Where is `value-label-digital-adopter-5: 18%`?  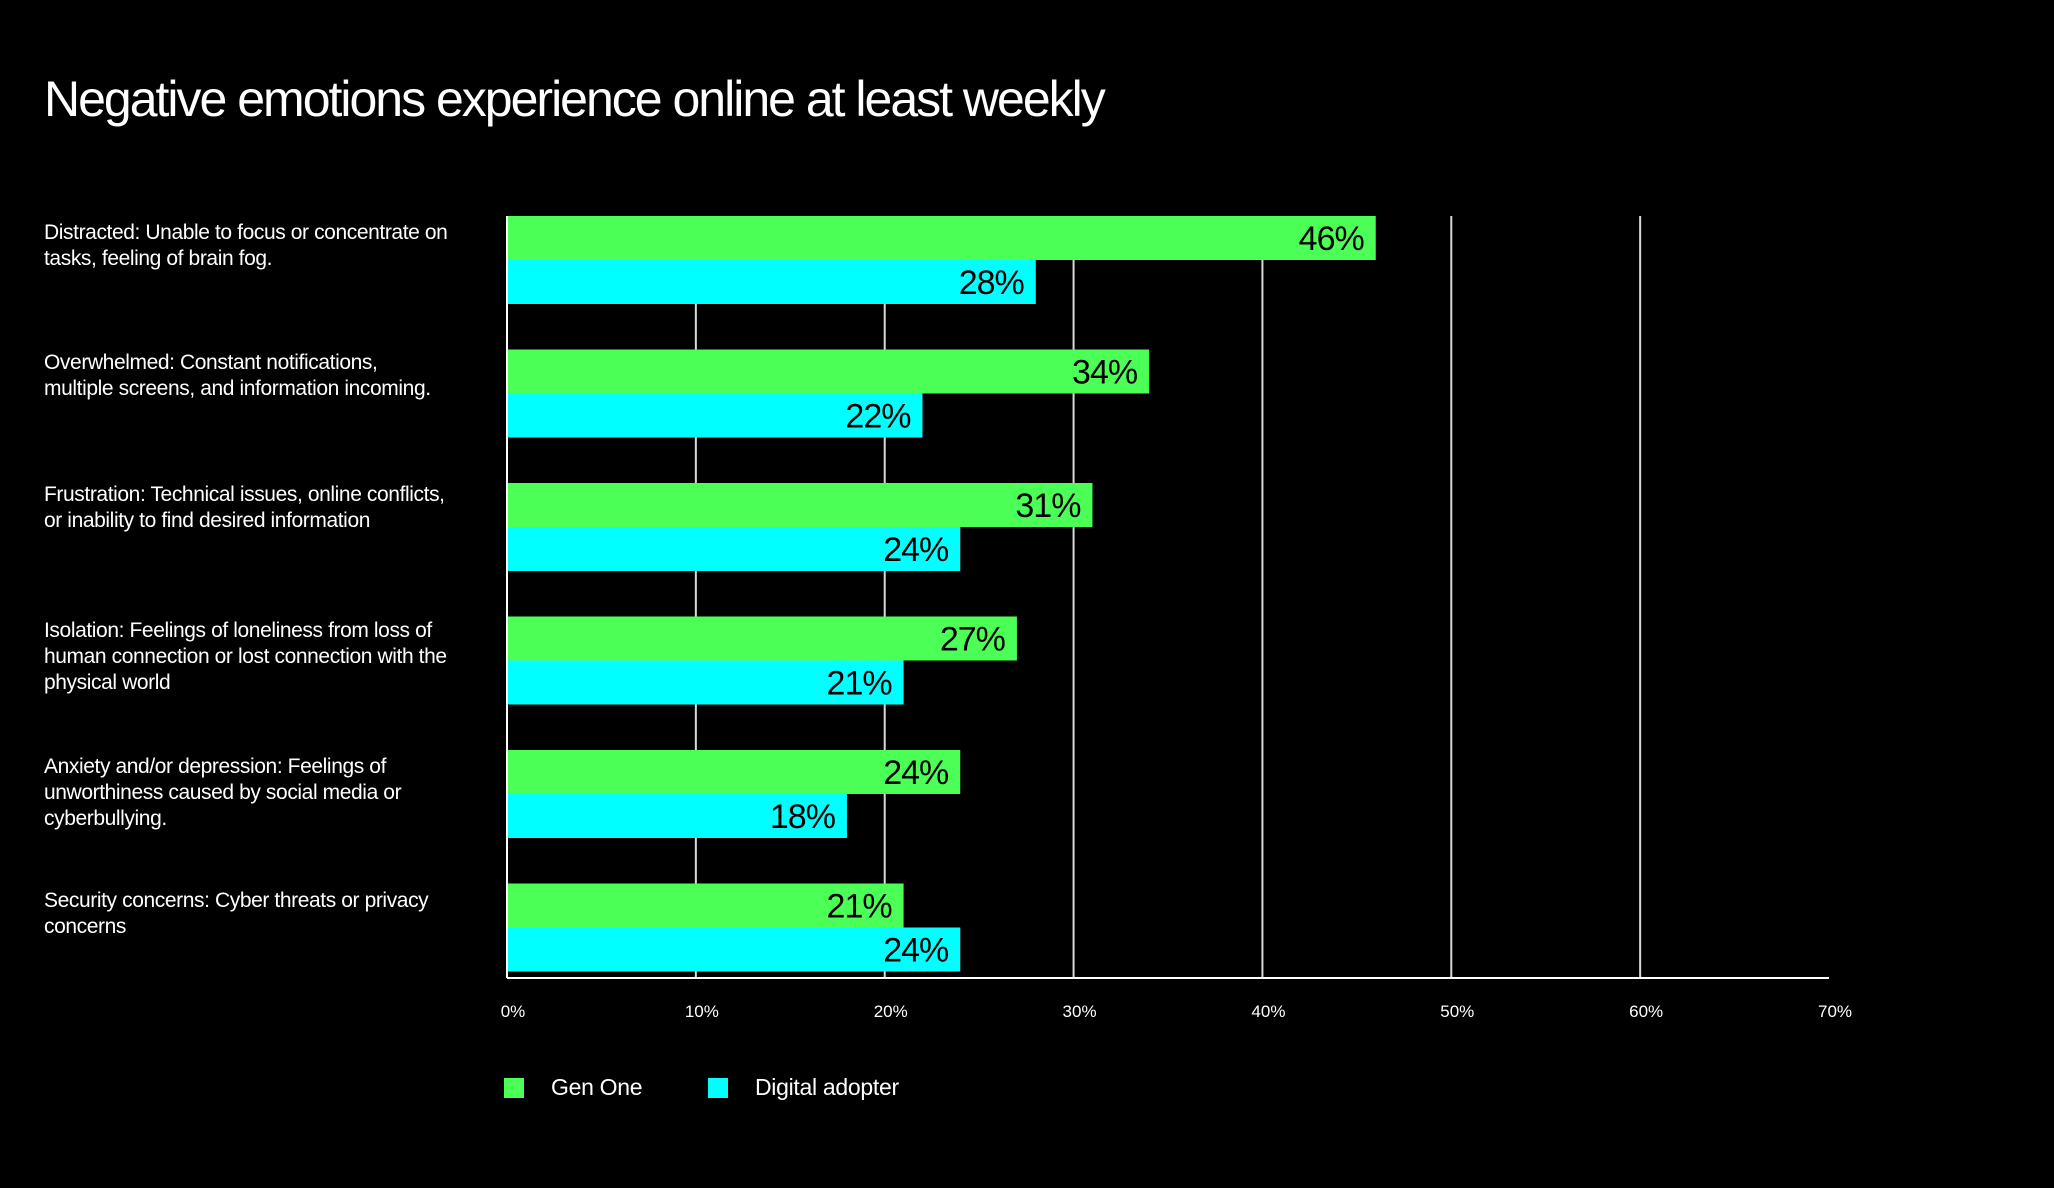
value-label-digital-adopter-5: 18% is located at coordinates (803, 817).